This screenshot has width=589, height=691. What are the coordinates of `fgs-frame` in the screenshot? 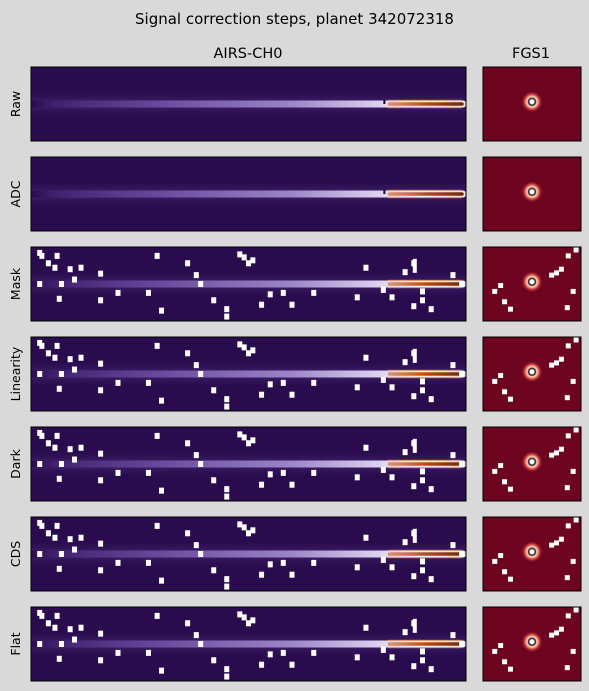 It's located at (532, 644).